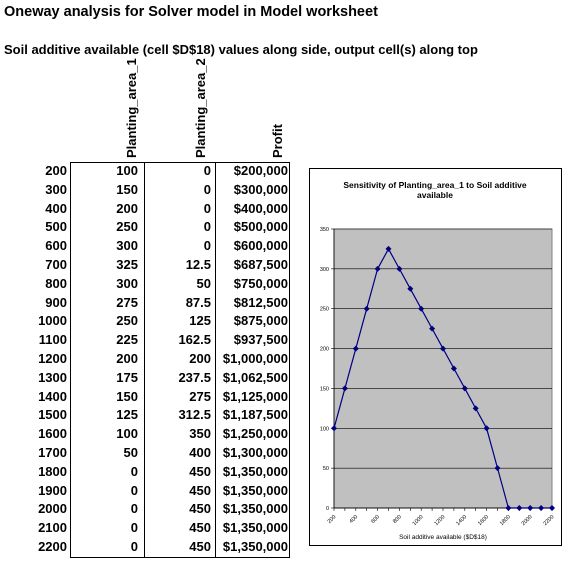 This screenshot has width=575, height=564. I want to click on table-cell-profit: $1,000,000, so click(255, 358).